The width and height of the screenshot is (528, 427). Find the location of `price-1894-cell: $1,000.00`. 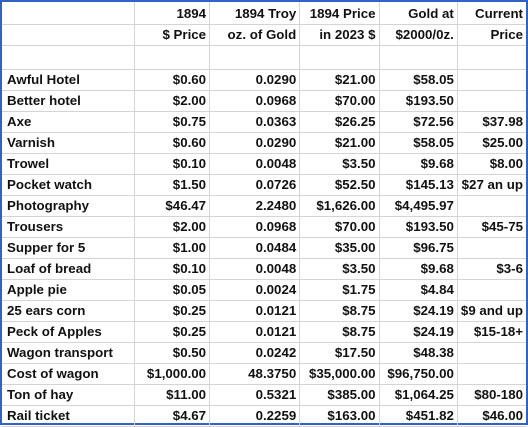

price-1894-cell: $1,000.00 is located at coordinates (172, 374).